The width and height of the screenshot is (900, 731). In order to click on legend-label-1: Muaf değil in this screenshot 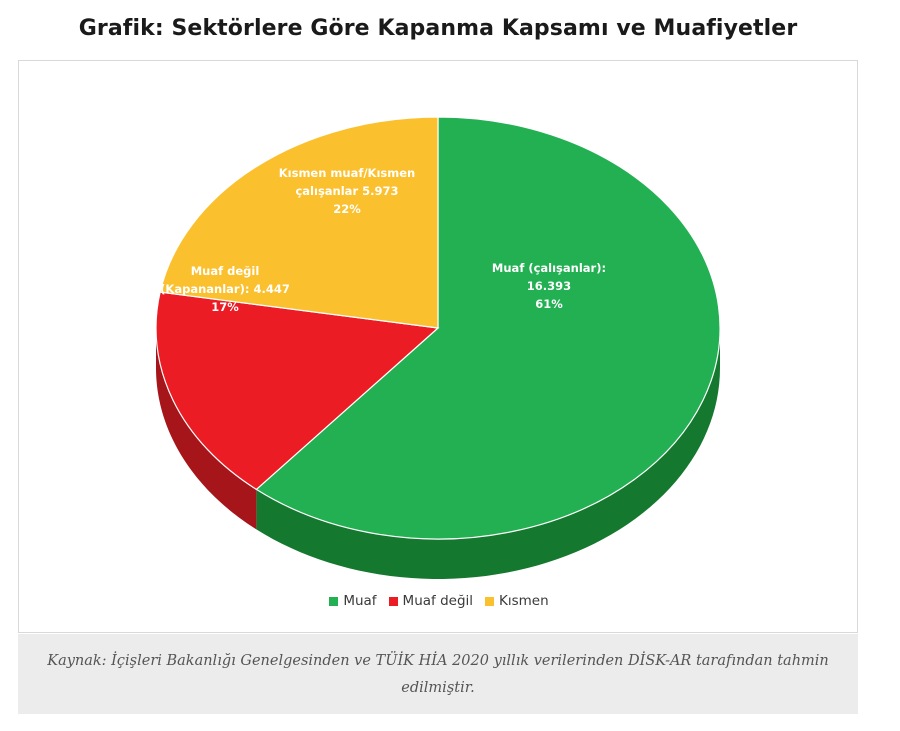, I will do `click(438, 601)`.